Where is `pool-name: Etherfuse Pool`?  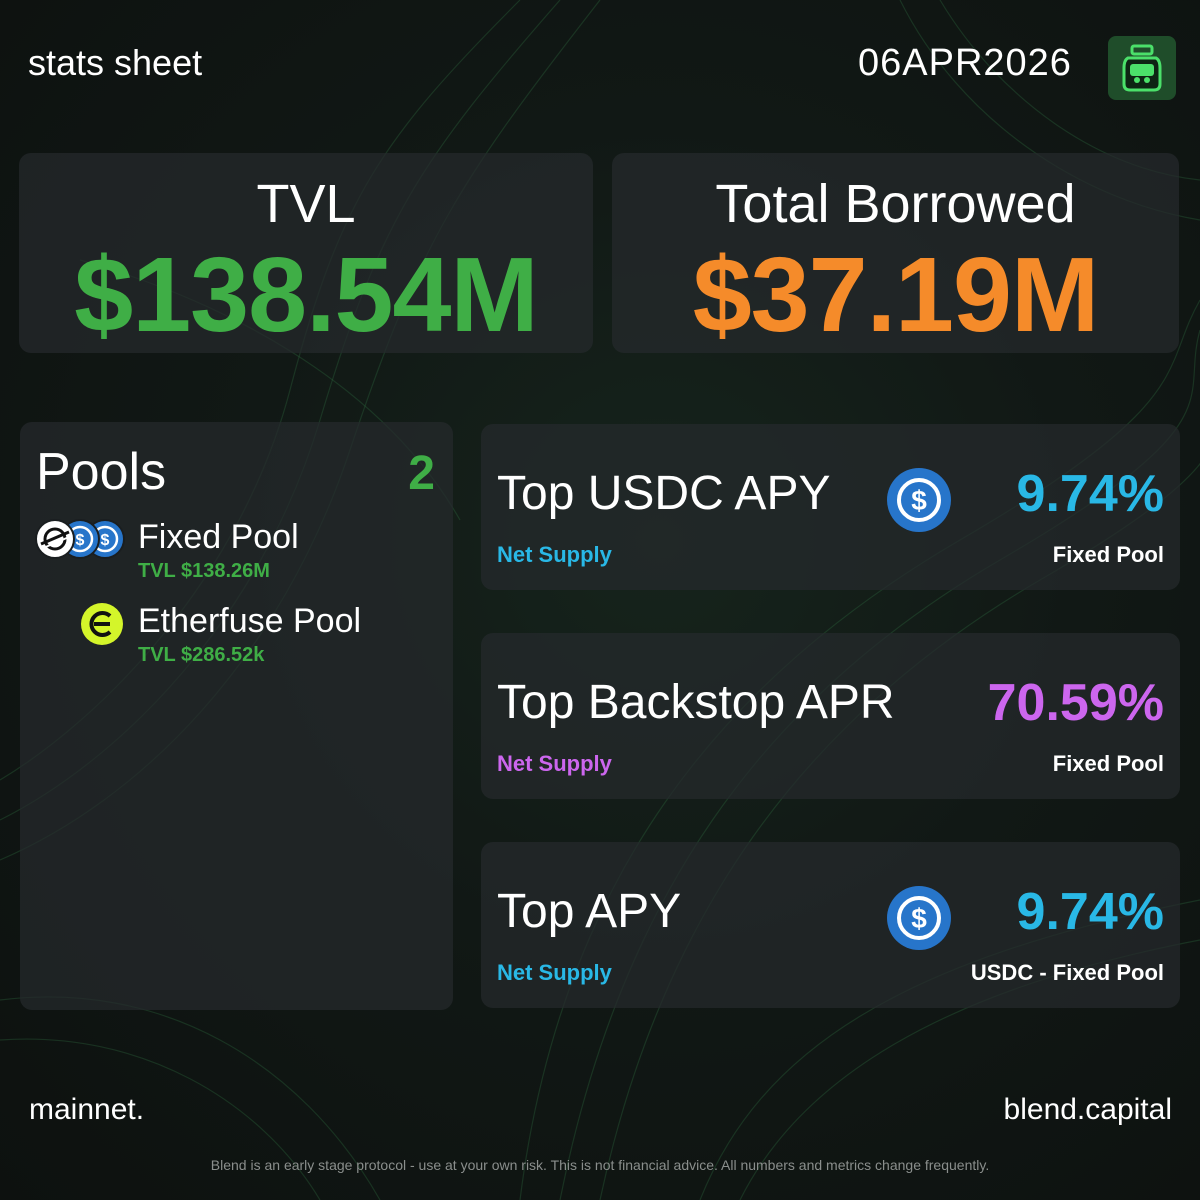 pool-name: Etherfuse Pool is located at coordinates (250, 621).